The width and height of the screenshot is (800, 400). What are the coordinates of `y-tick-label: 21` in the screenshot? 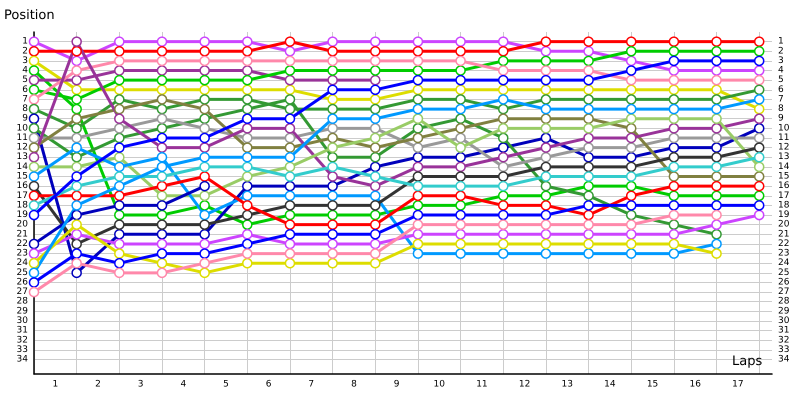 It's located at (22, 234).